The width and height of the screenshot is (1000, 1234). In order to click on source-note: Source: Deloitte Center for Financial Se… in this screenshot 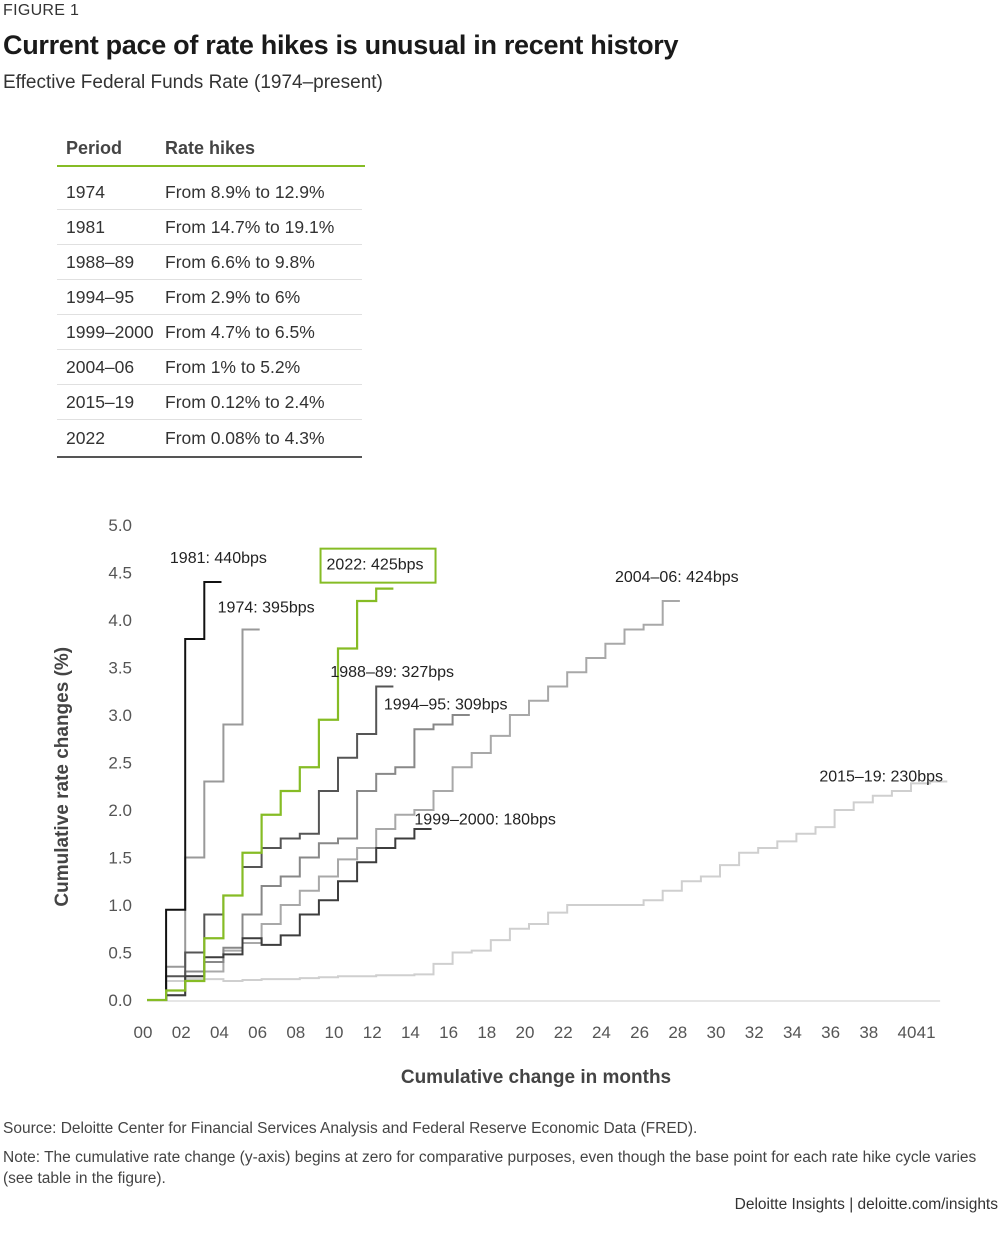, I will do `click(350, 1128)`.